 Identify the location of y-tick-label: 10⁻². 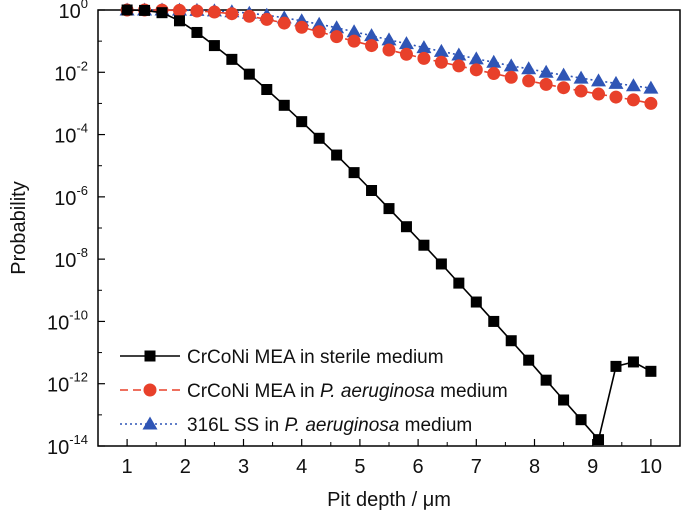
(71, 71).